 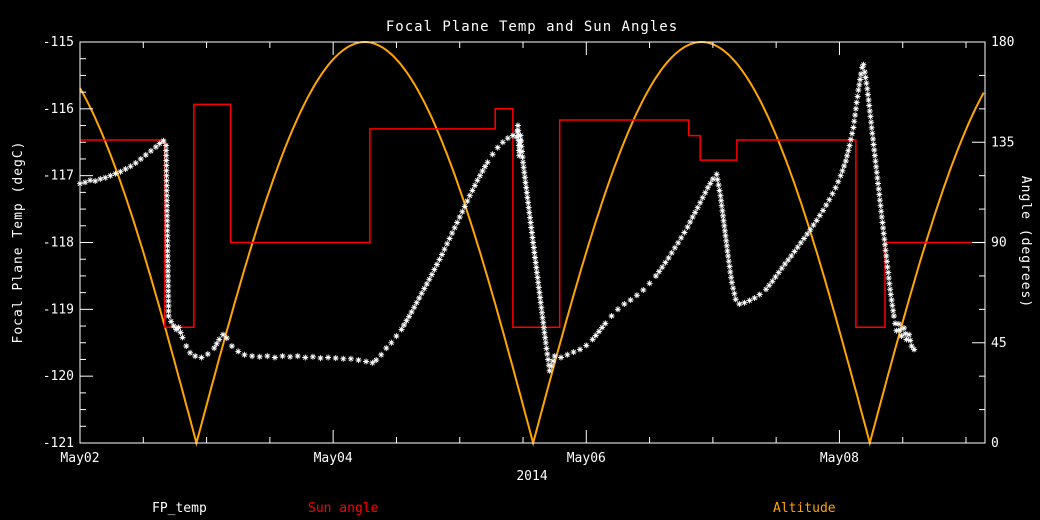 What do you see at coordinates (995, 443) in the screenshot?
I see `y-right-tick-label: 0` at bounding box center [995, 443].